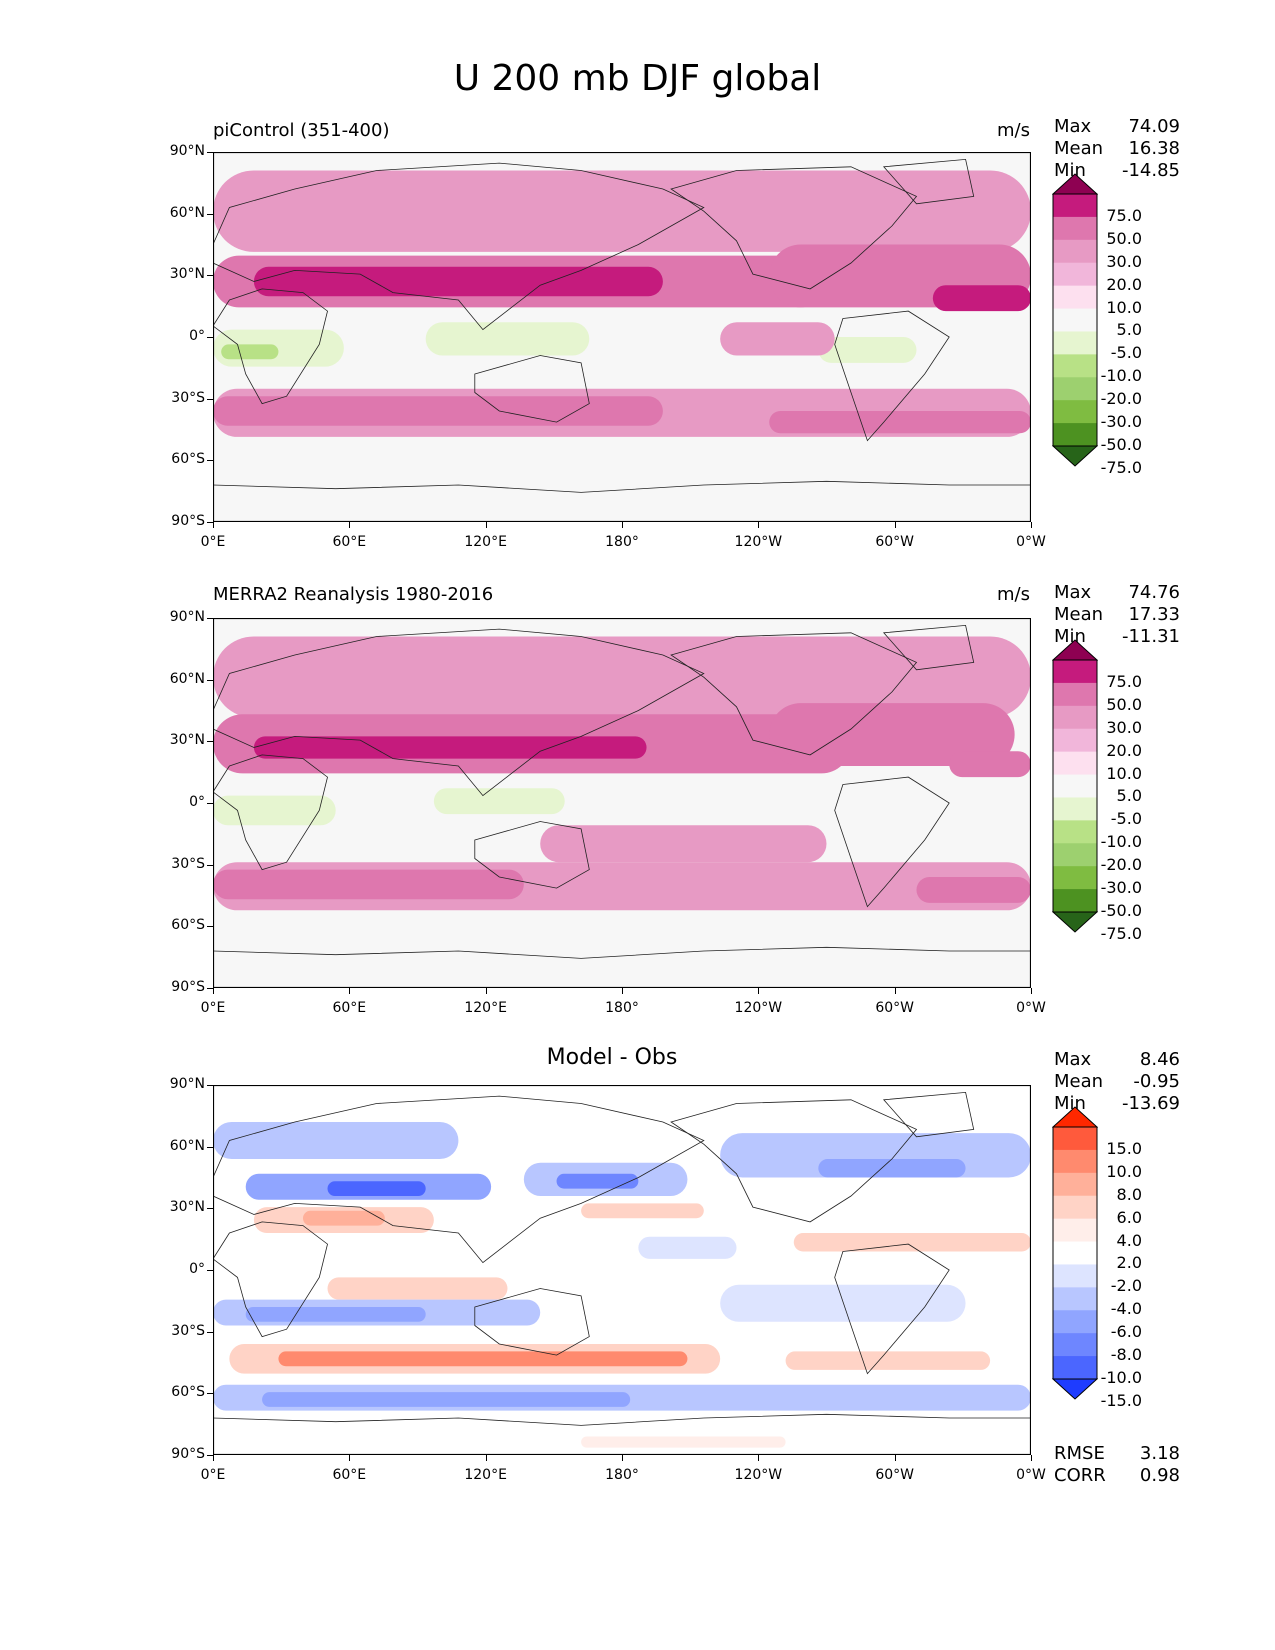  I want to click on stat-label: Mean, so click(1079, 1081).